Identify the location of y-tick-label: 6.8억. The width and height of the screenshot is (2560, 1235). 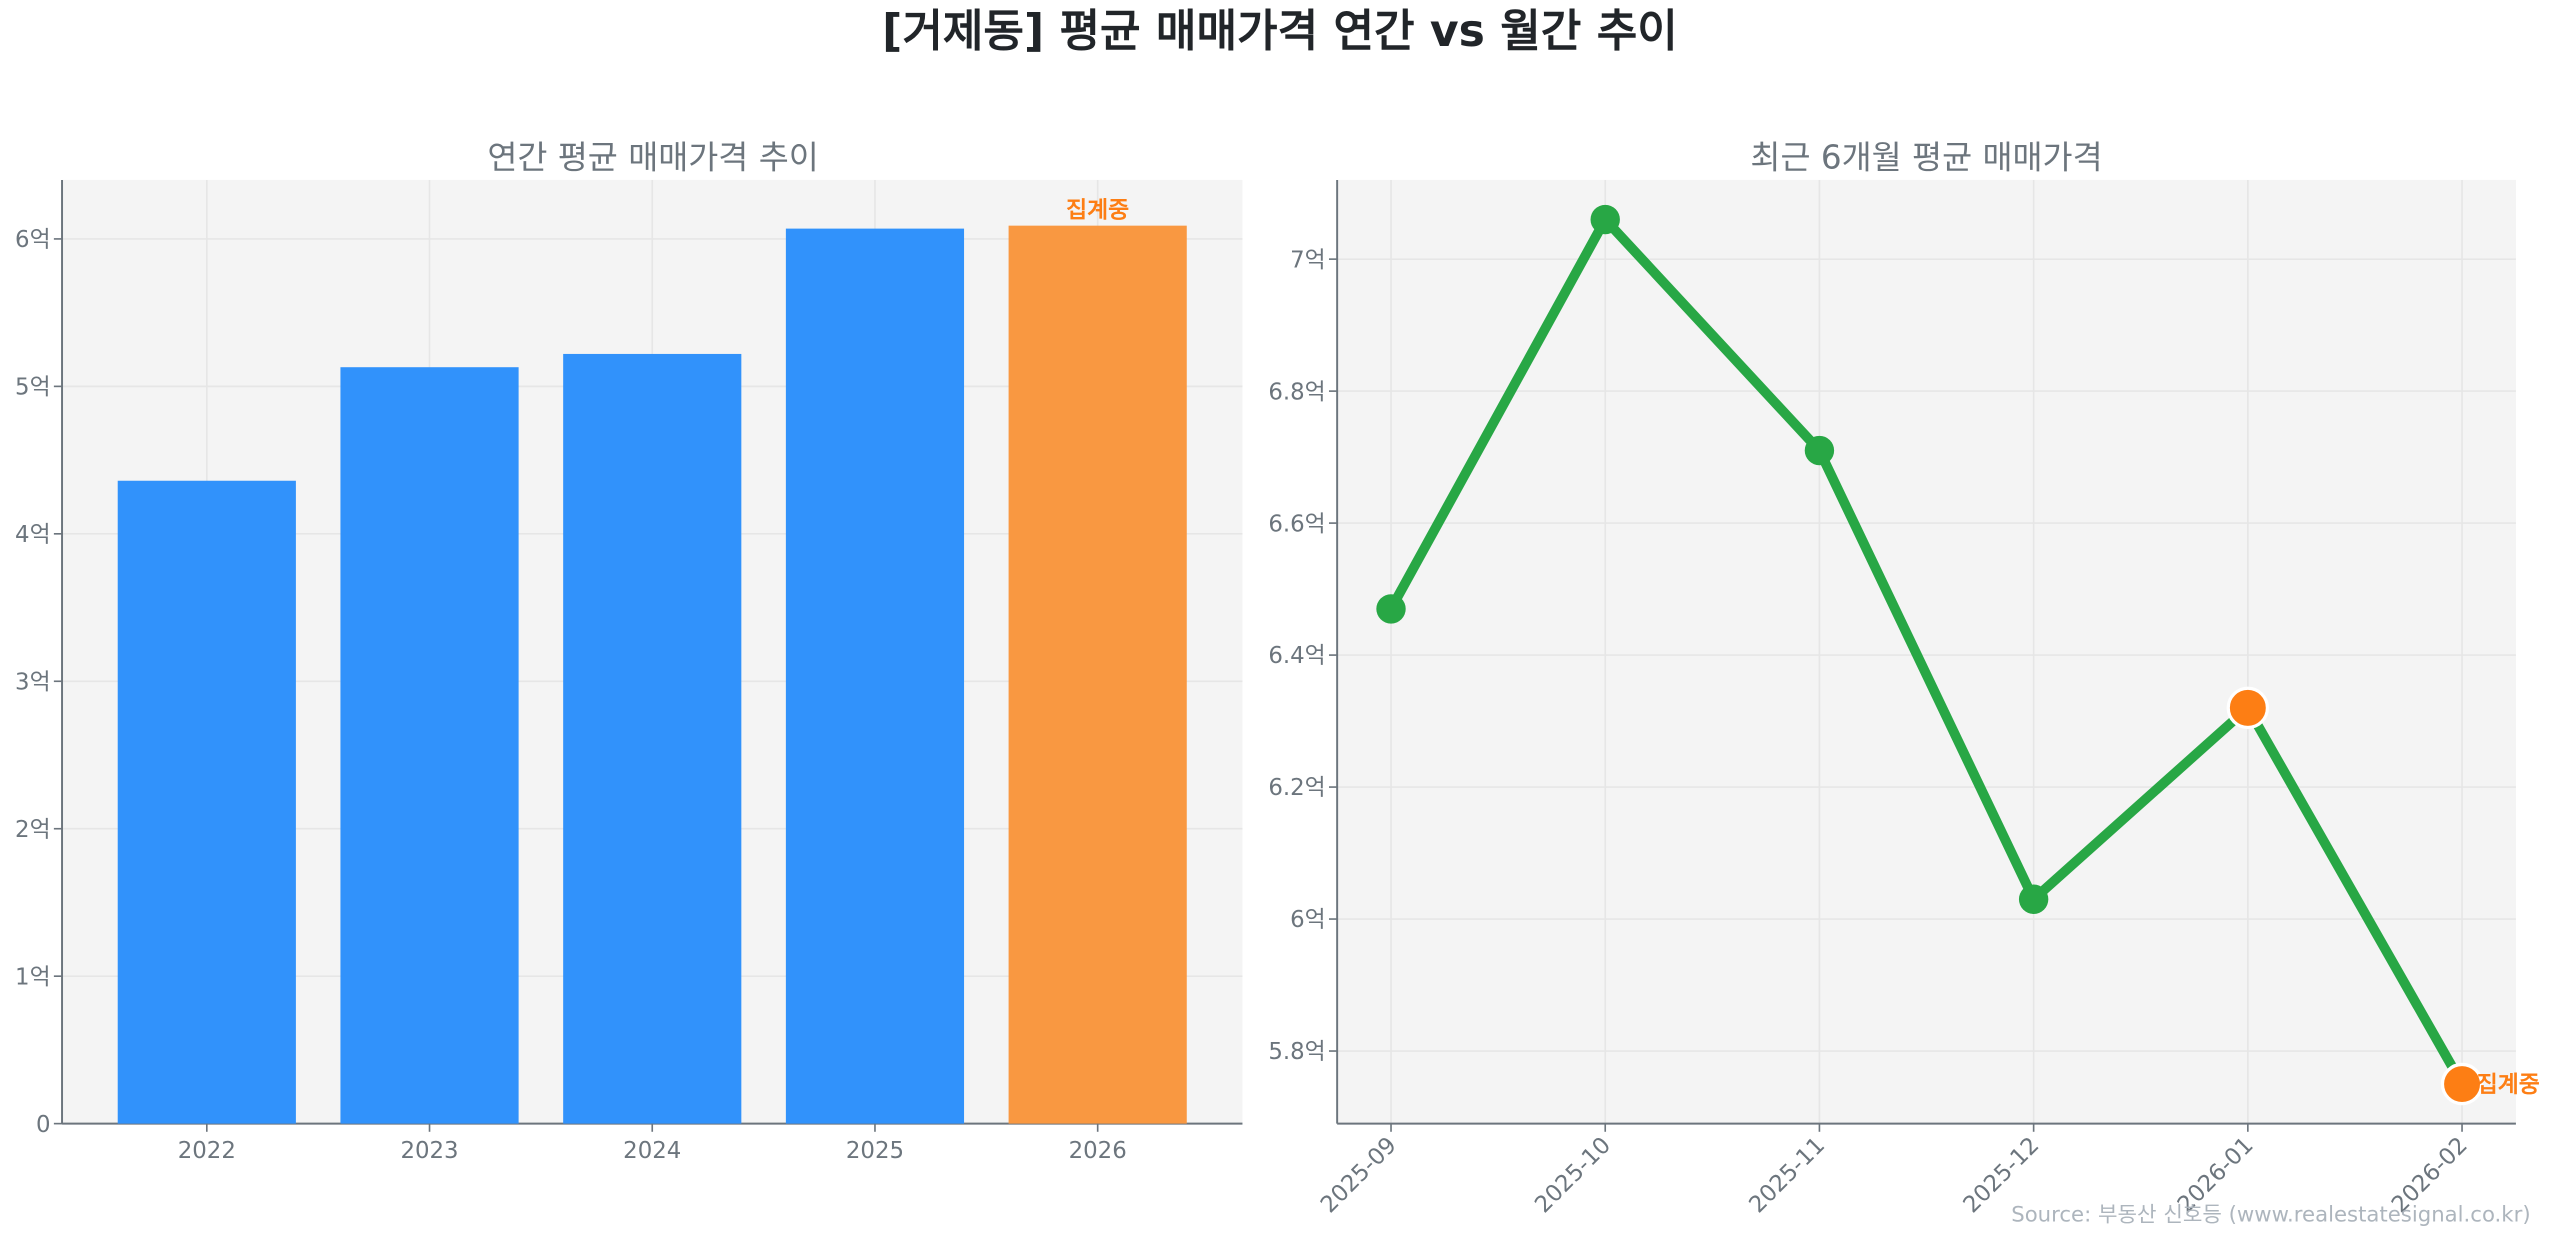
(1296, 392).